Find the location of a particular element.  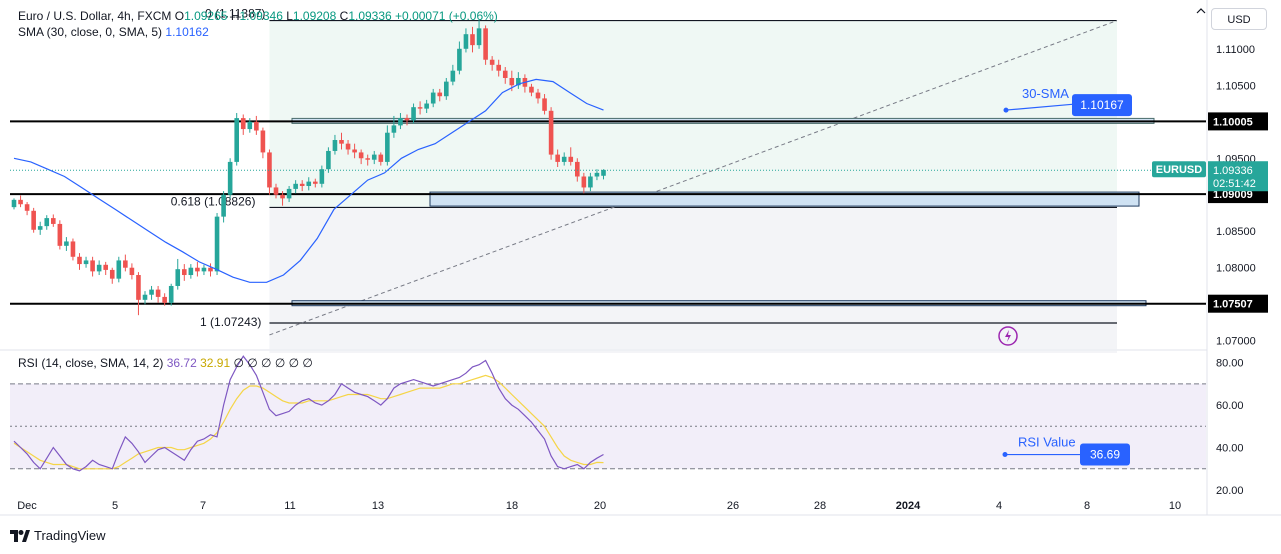

price-tick-label: 1.11000 is located at coordinates (1235, 50).